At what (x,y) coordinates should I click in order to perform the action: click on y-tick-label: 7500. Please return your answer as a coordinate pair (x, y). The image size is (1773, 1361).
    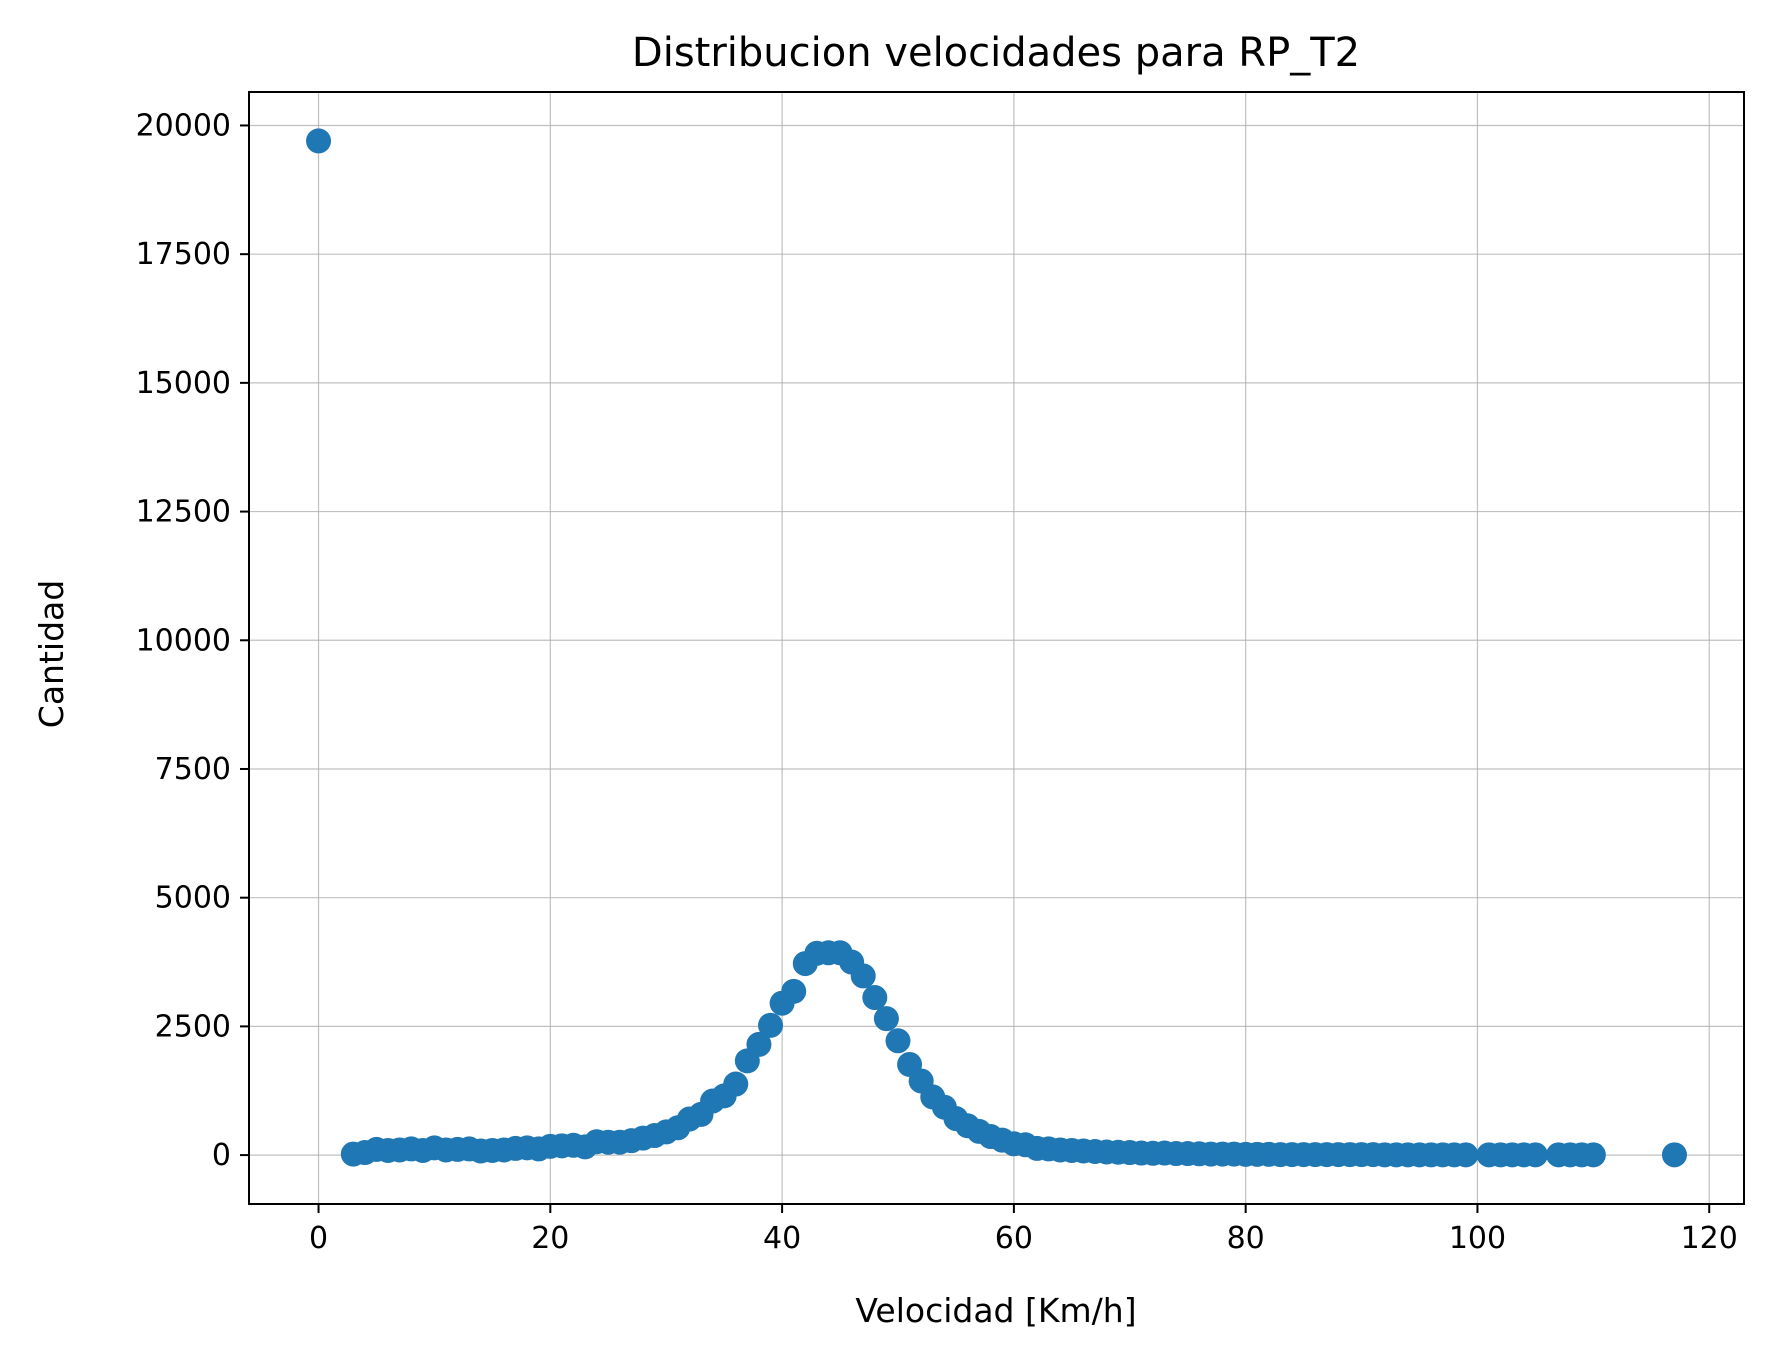
    Looking at the image, I should click on (193, 769).